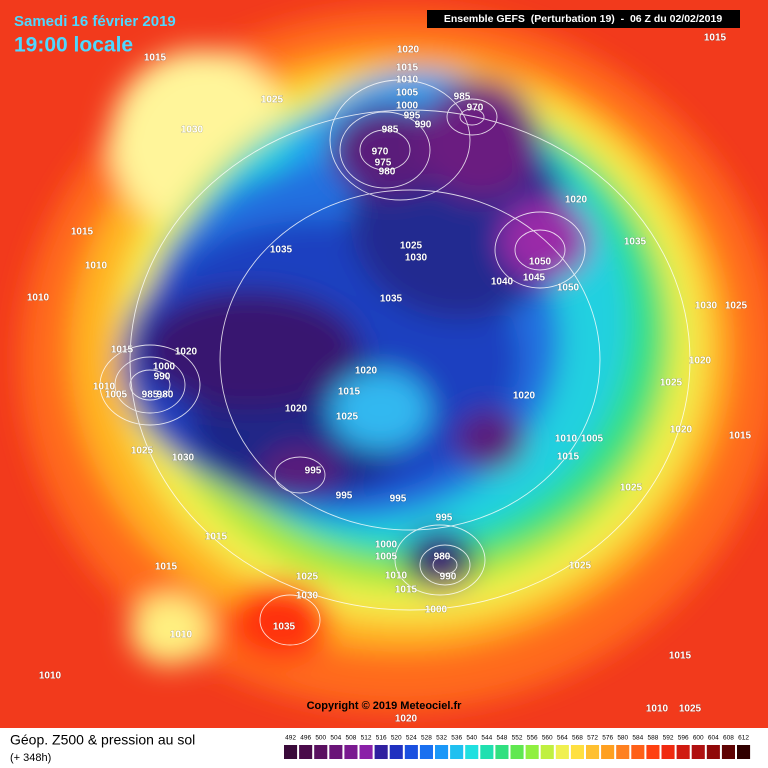 The width and height of the screenshot is (768, 768). I want to click on copyright: Copyright © 2019 Meteociel.fr, so click(385, 706).